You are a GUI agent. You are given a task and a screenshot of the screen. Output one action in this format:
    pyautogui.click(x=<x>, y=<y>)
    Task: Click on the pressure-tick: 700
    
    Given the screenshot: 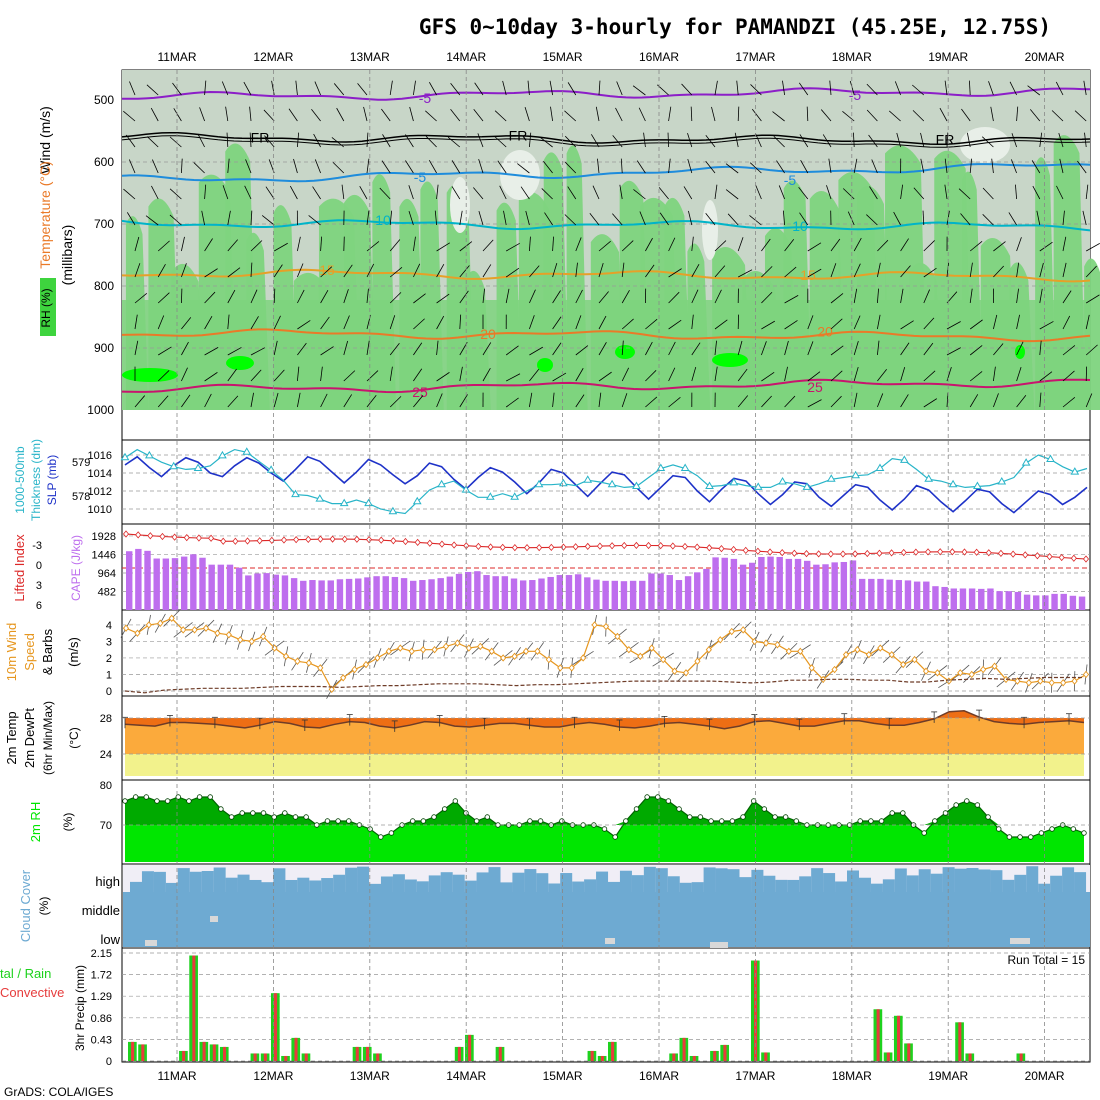 What is the action you would take?
    pyautogui.click(x=104, y=224)
    